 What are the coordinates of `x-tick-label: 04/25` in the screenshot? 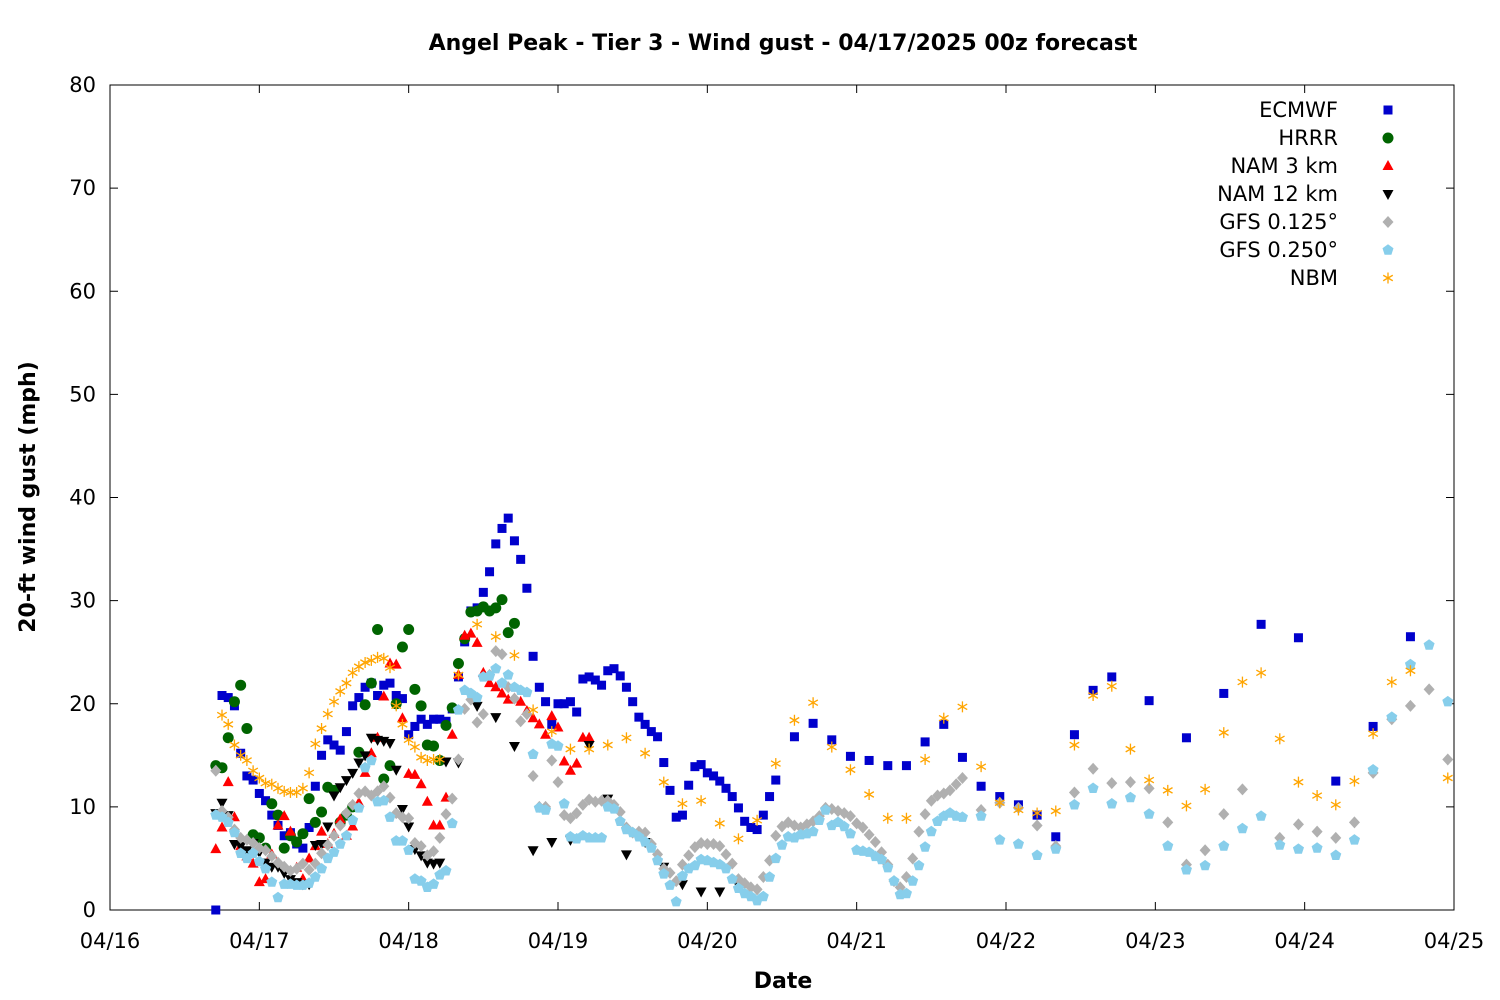 It's located at (1454, 941).